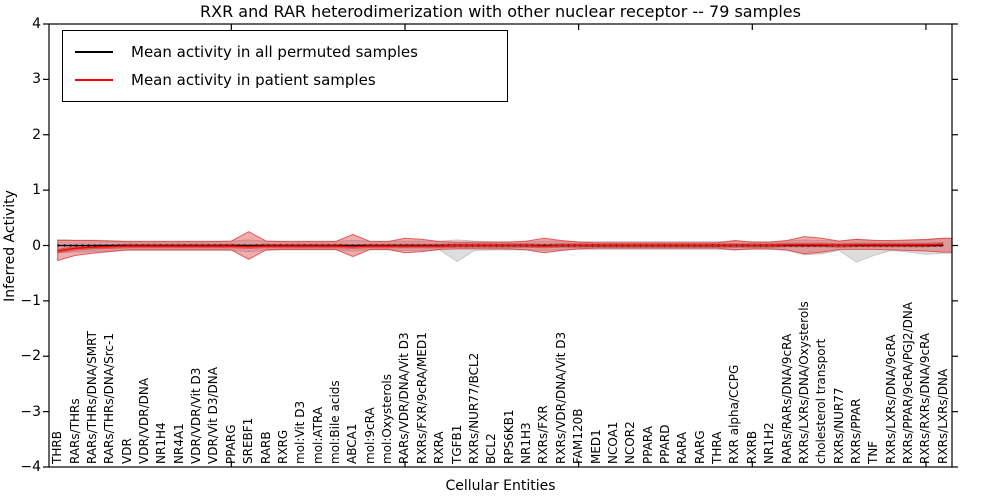 This screenshot has height=500, width=1000. I want to click on x-category-label: RXRs/FXR/9cRA/MED1, so click(421, 398).